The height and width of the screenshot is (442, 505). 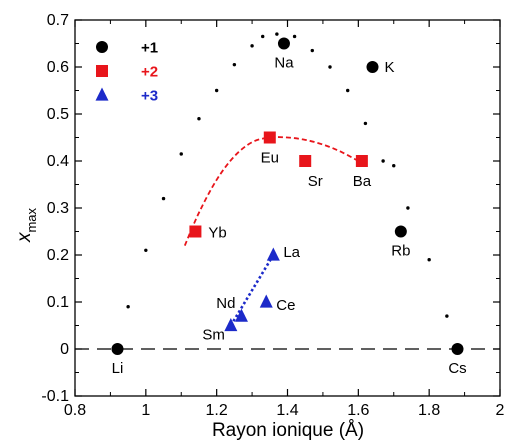 What do you see at coordinates (252, 290) in the screenshot?
I see `fit-line-plus3` at bounding box center [252, 290].